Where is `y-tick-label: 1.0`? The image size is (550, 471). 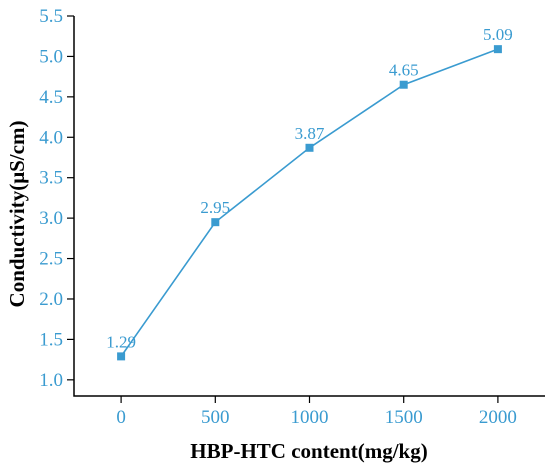 y-tick-label: 1.0 is located at coordinates (51, 380).